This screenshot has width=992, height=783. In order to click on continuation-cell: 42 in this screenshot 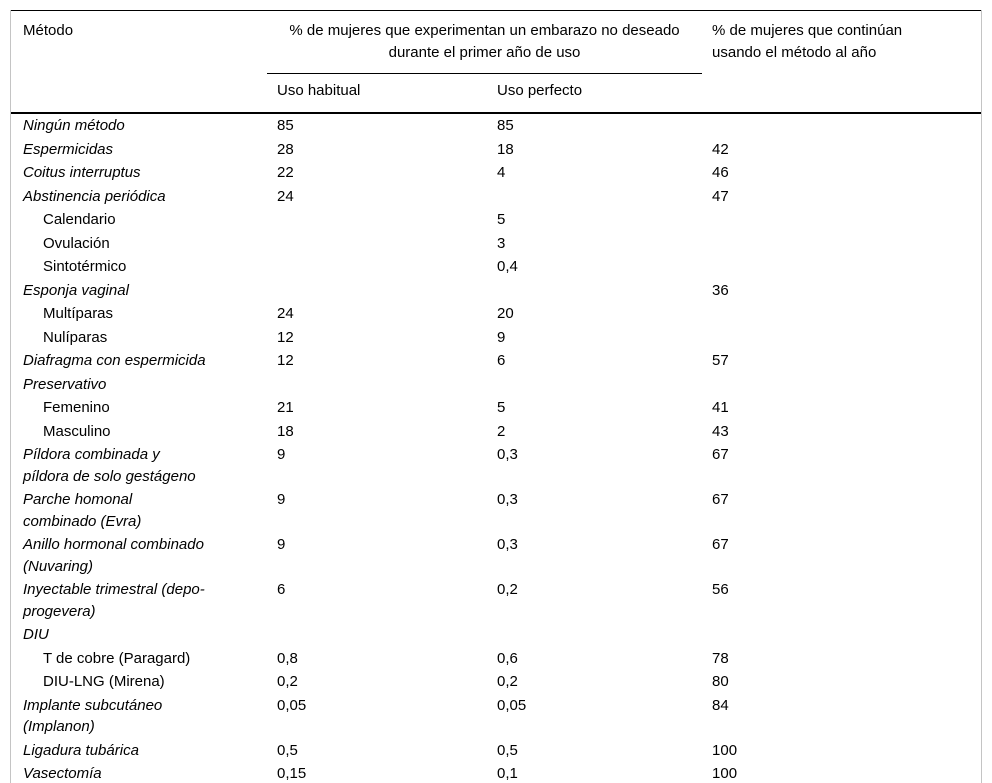, I will do `click(720, 149)`.